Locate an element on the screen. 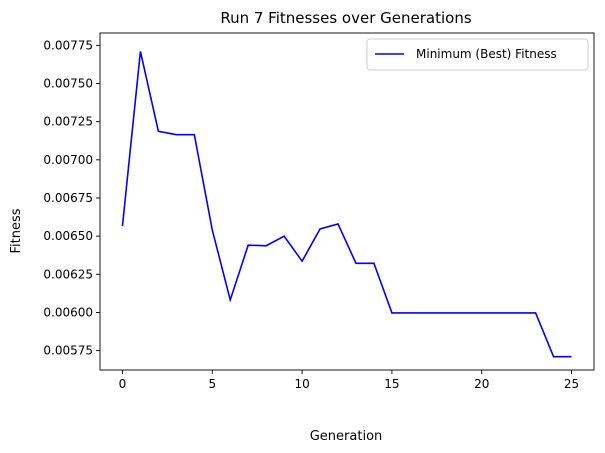  x-axis-label: Generation is located at coordinates (346, 436).